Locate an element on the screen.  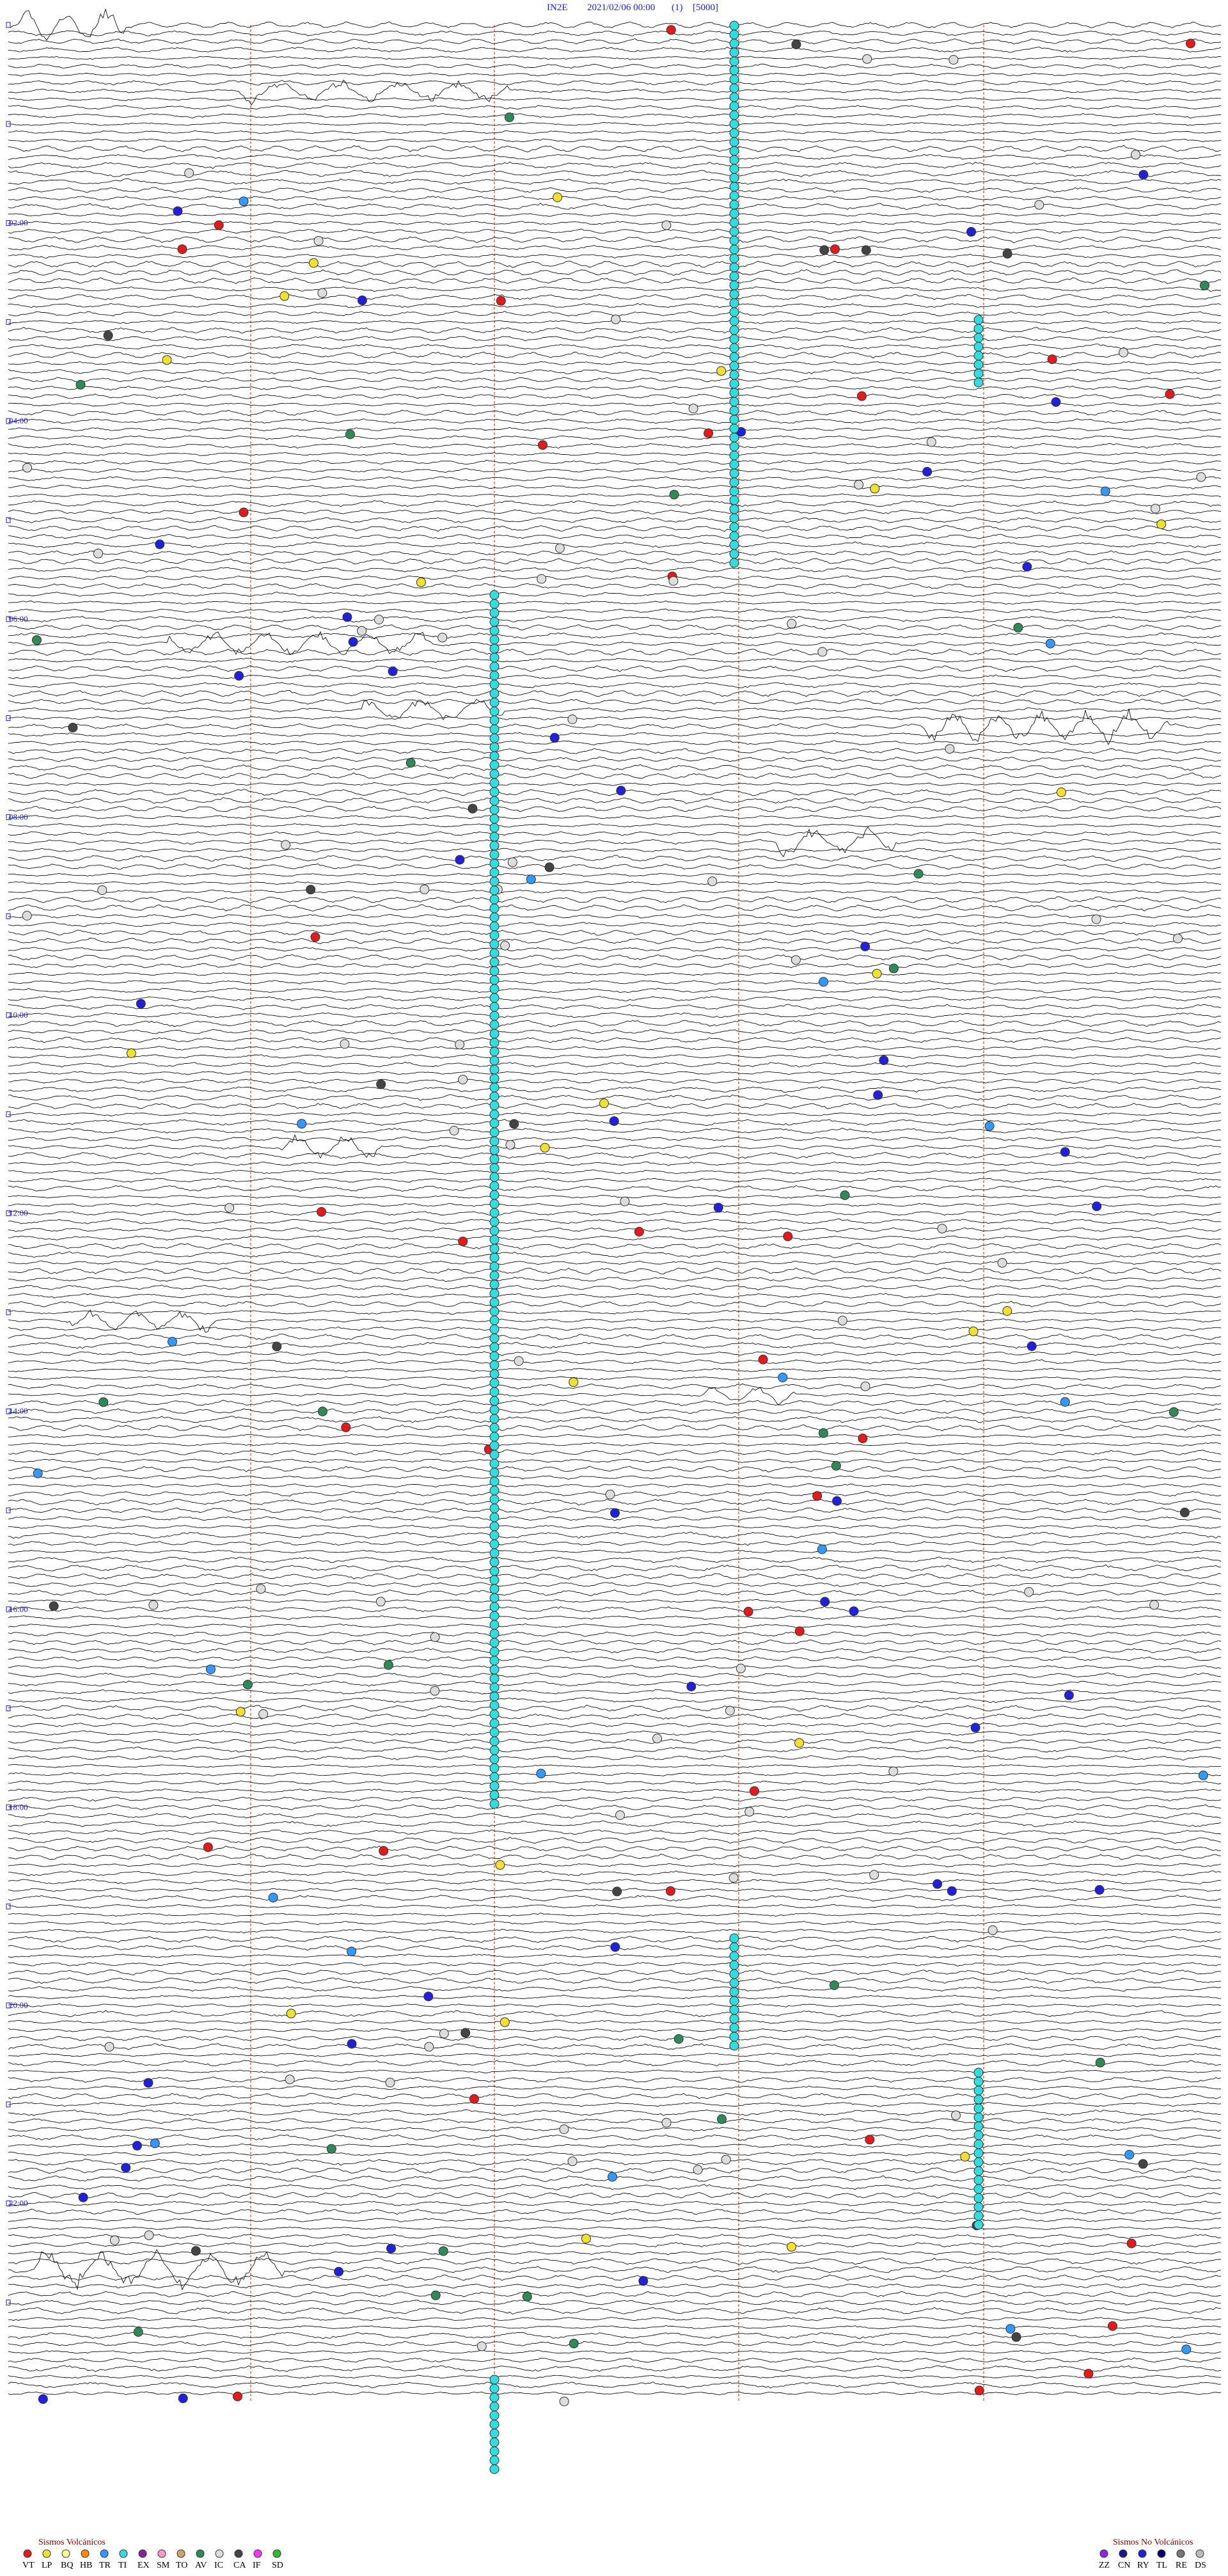
legend-code: IC is located at coordinates (218, 2565).